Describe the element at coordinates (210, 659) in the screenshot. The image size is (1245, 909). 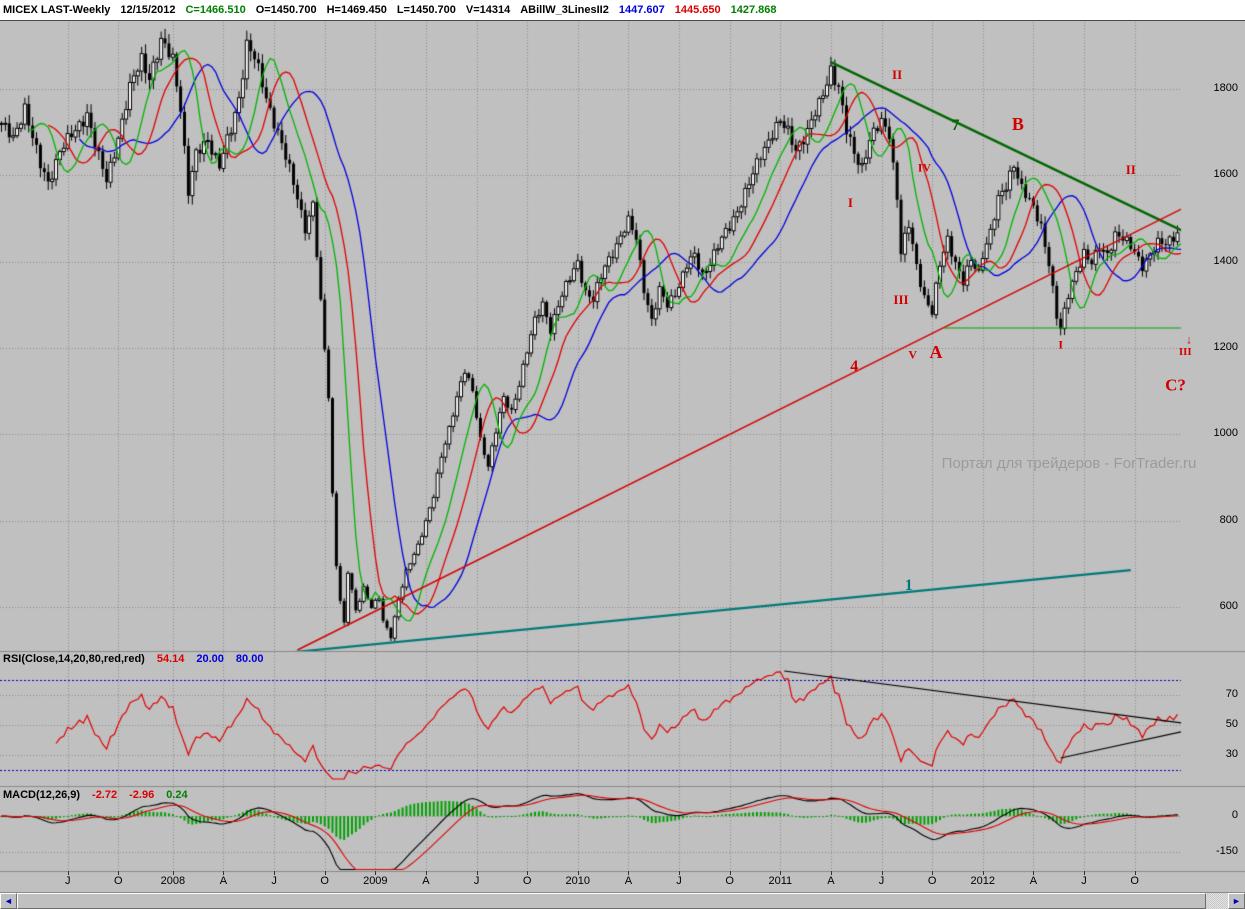
I see `rsi-band-low: 20.00` at that location.